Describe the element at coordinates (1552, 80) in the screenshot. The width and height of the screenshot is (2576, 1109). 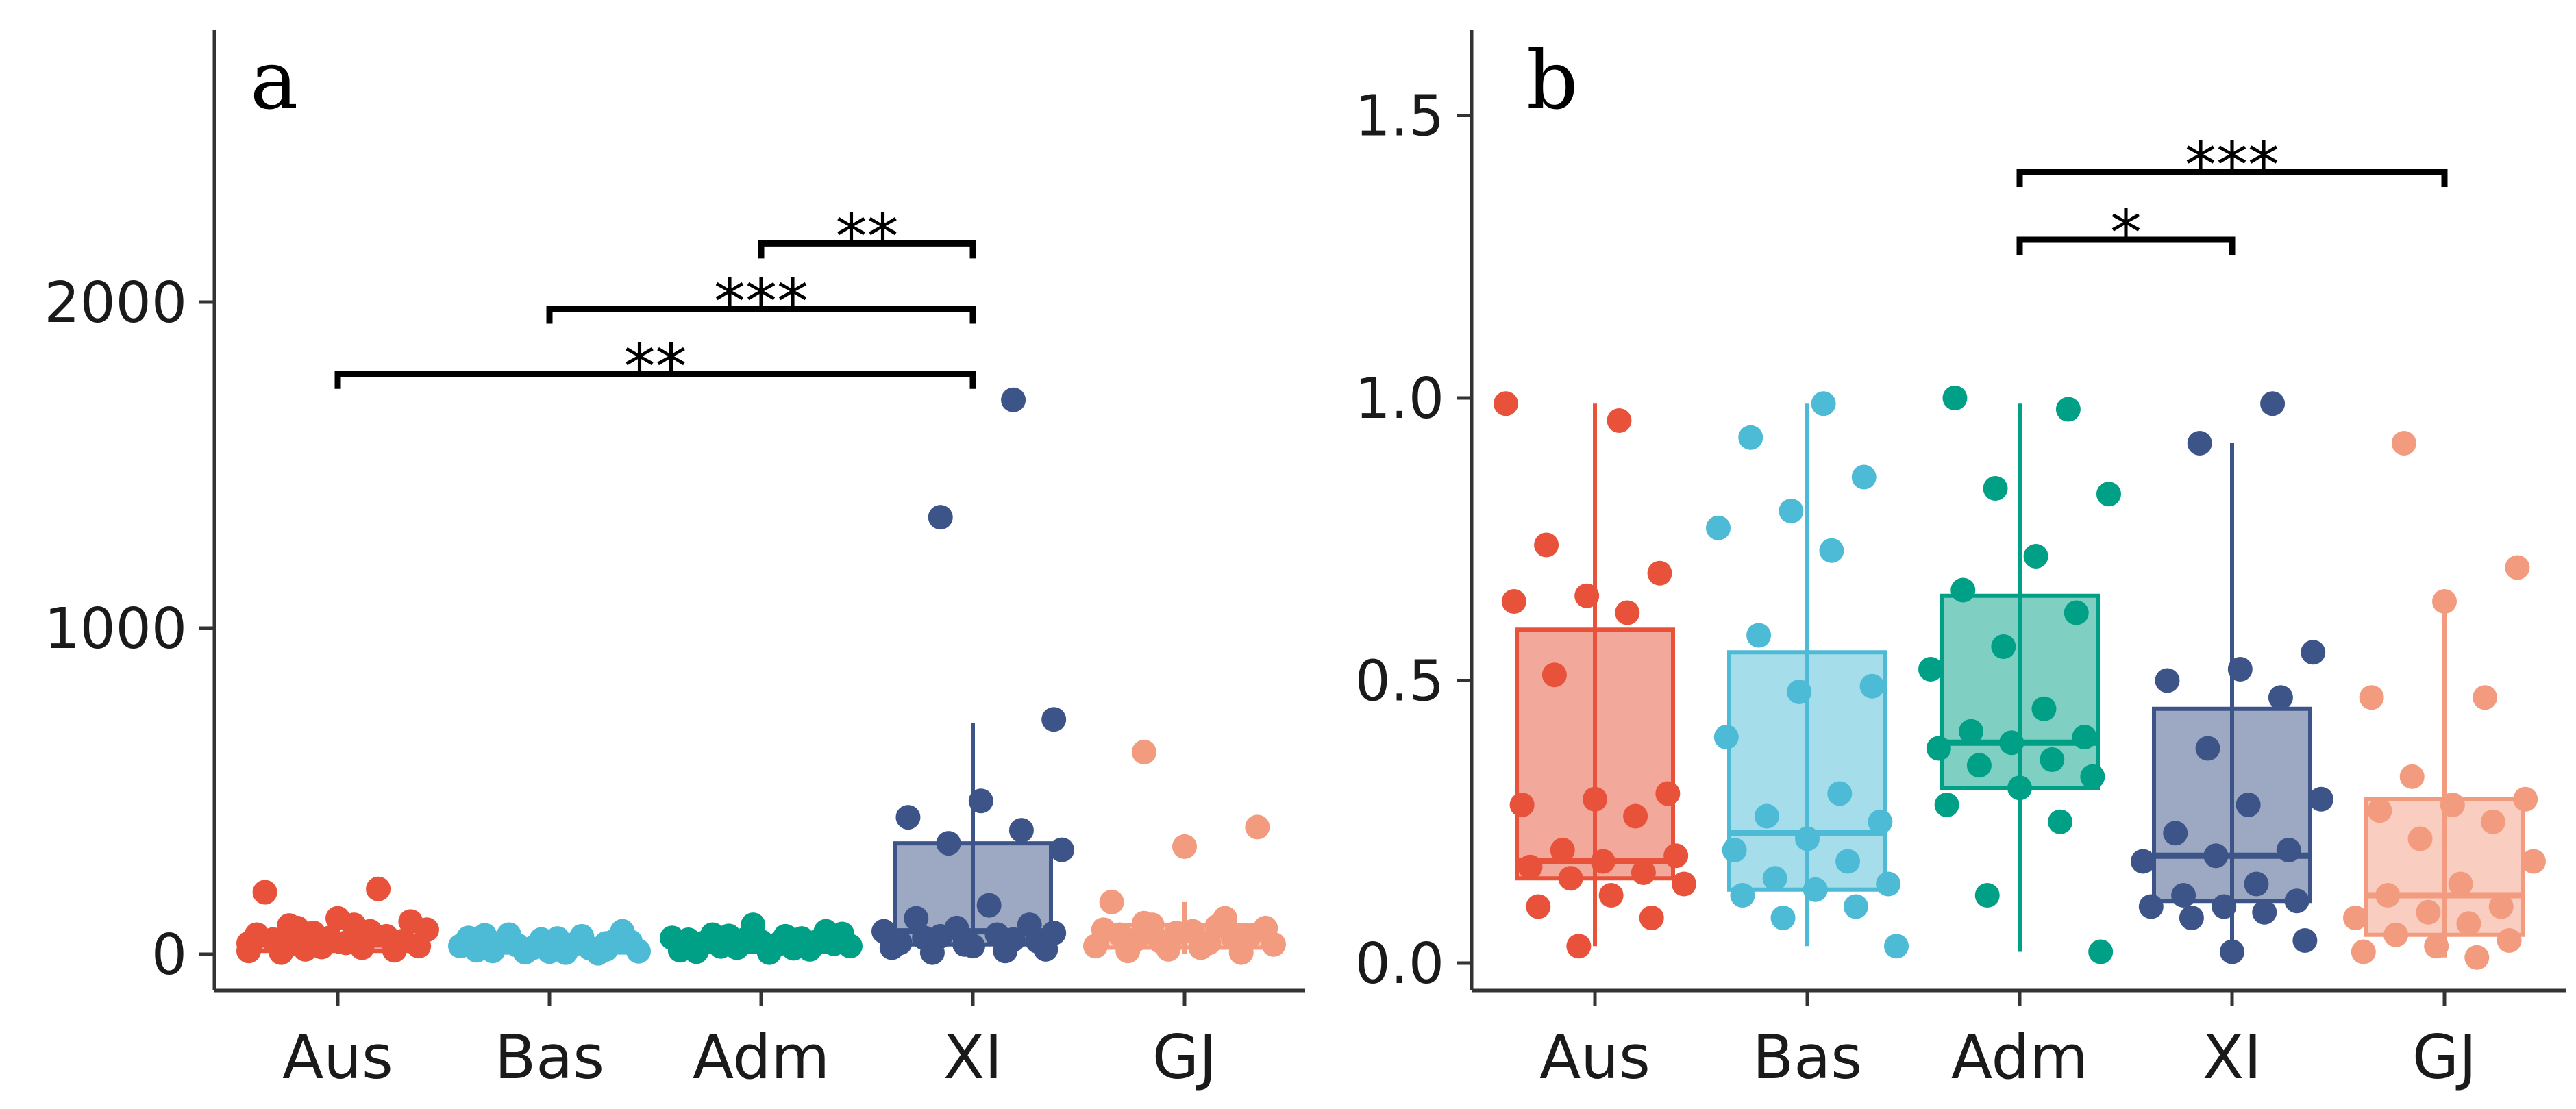
I see `panel-b-label: b` at that location.